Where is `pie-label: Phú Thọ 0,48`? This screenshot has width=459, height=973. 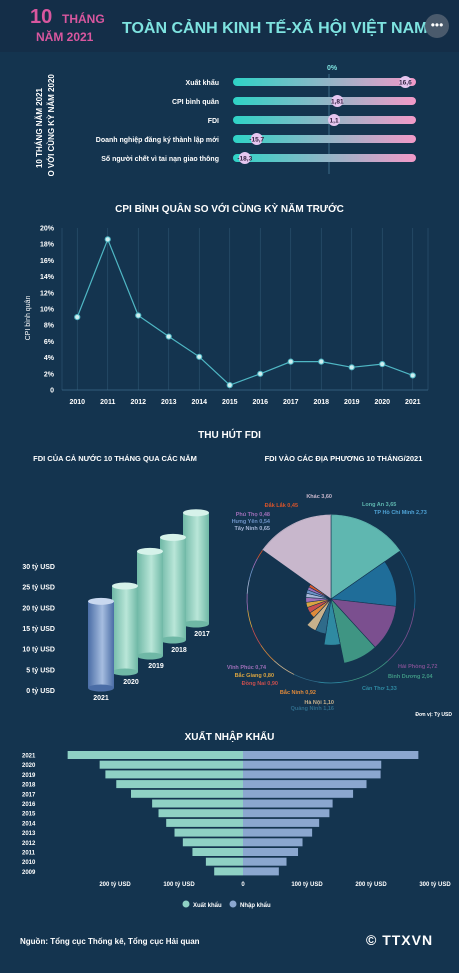
pie-label: Phú Thọ 0,48 is located at coordinates (253, 515).